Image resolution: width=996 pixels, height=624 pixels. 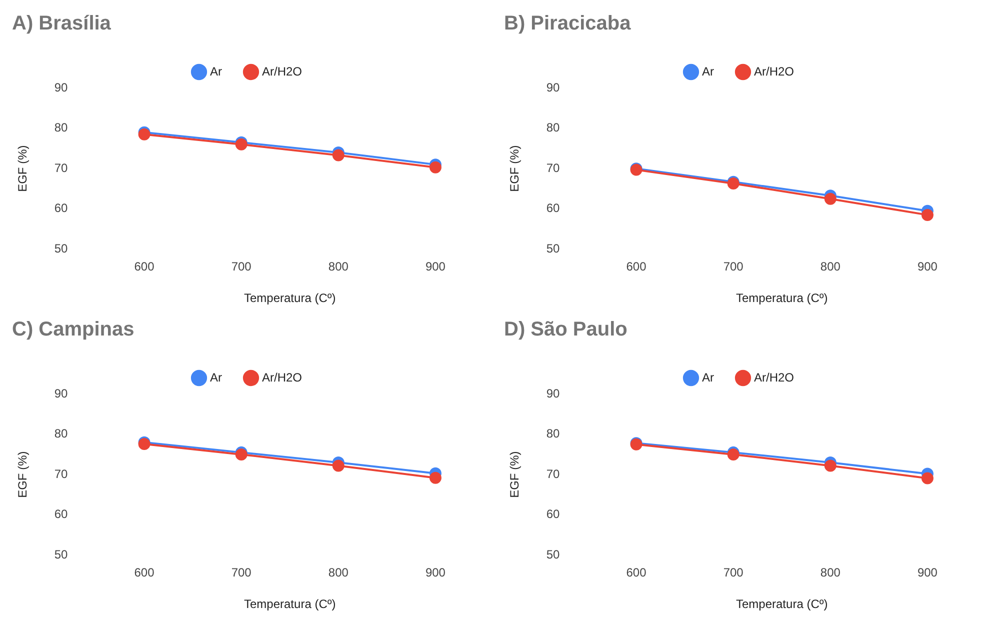 I want to click on chart-title: C) Campinas, so click(x=73, y=329).